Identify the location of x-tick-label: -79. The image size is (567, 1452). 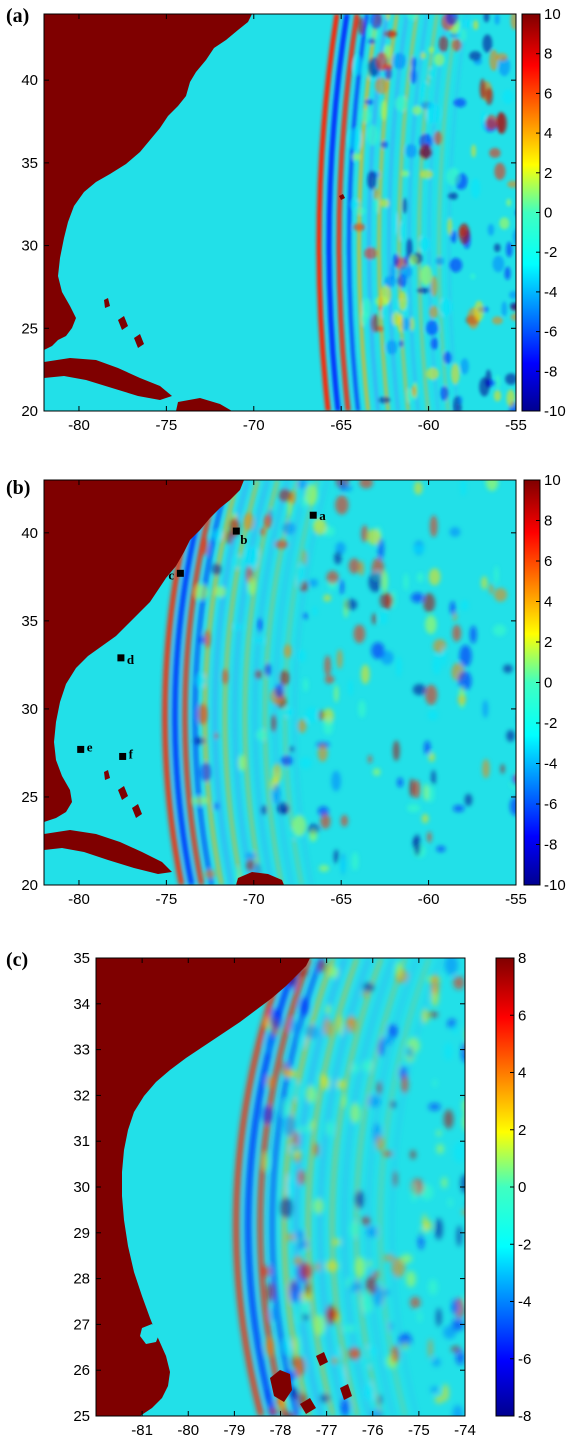
(235, 1430).